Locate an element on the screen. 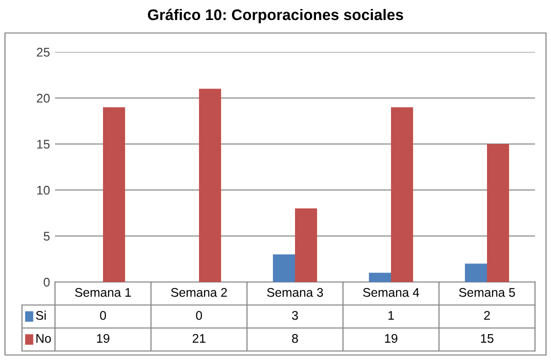  data-label: 2 is located at coordinates (487, 315).